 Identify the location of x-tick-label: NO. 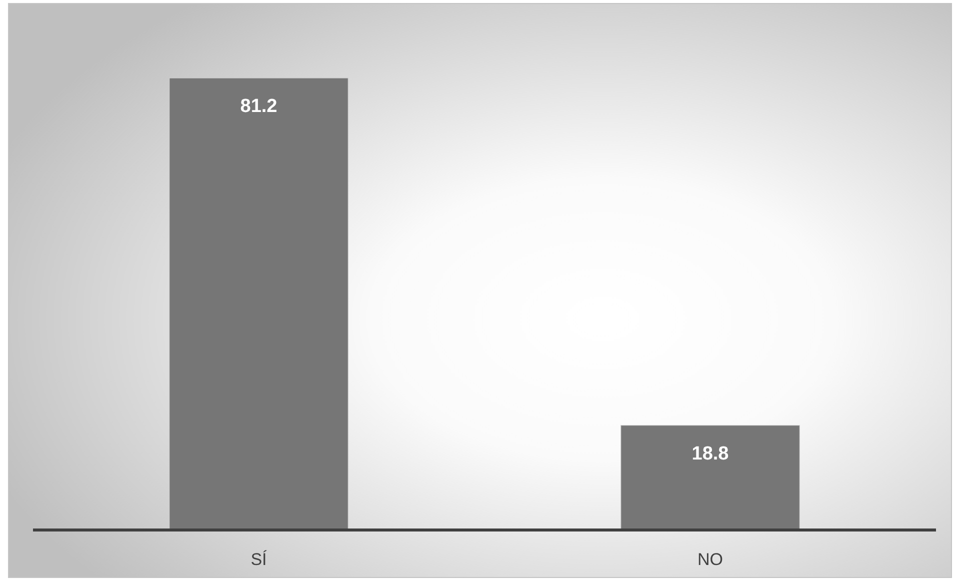
(710, 559).